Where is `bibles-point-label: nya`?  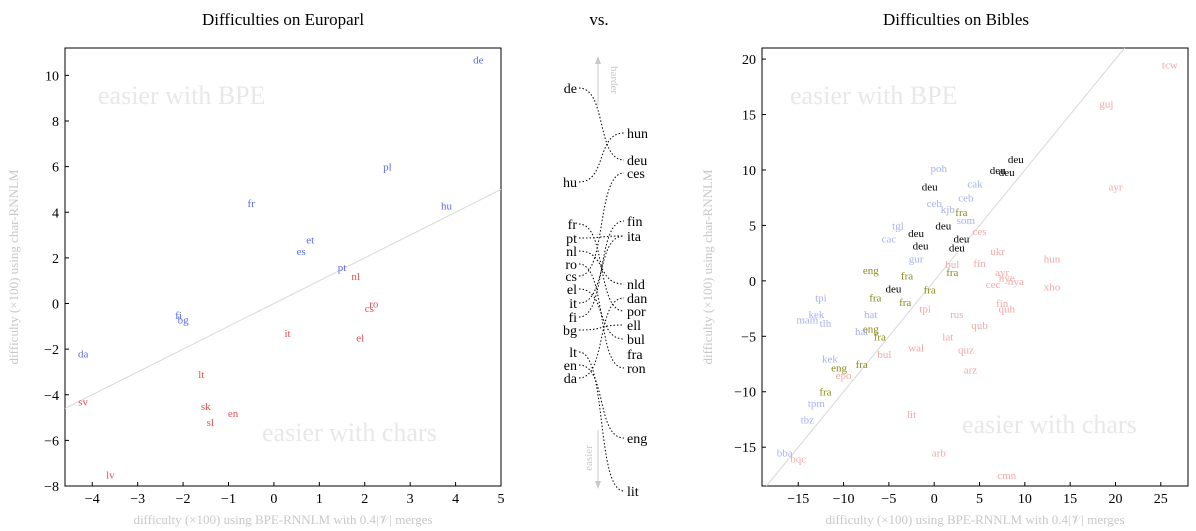 bibles-point-label: nya is located at coordinates (1016, 282).